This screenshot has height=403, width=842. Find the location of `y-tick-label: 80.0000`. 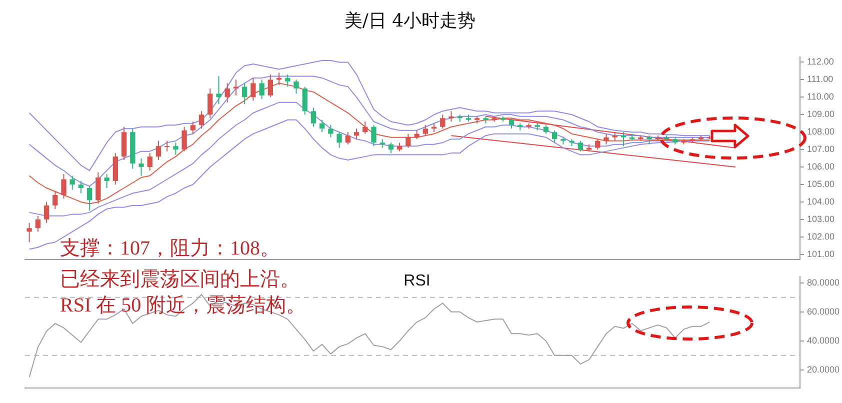

y-tick-label: 80.0000 is located at coordinates (823, 282).